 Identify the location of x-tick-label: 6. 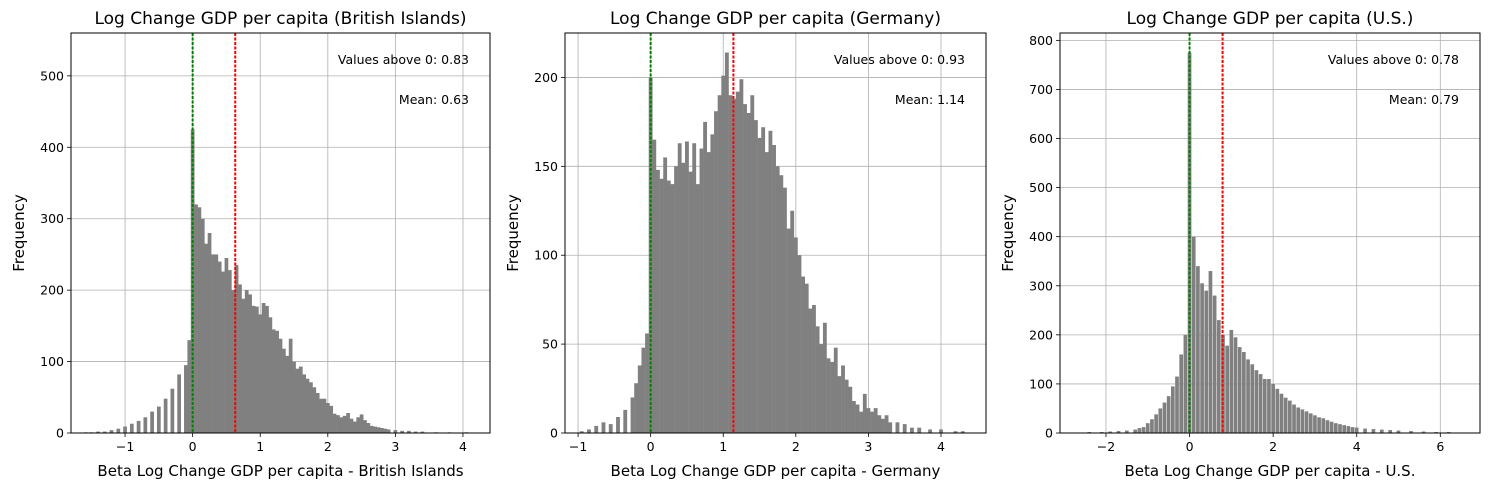
(1440, 446).